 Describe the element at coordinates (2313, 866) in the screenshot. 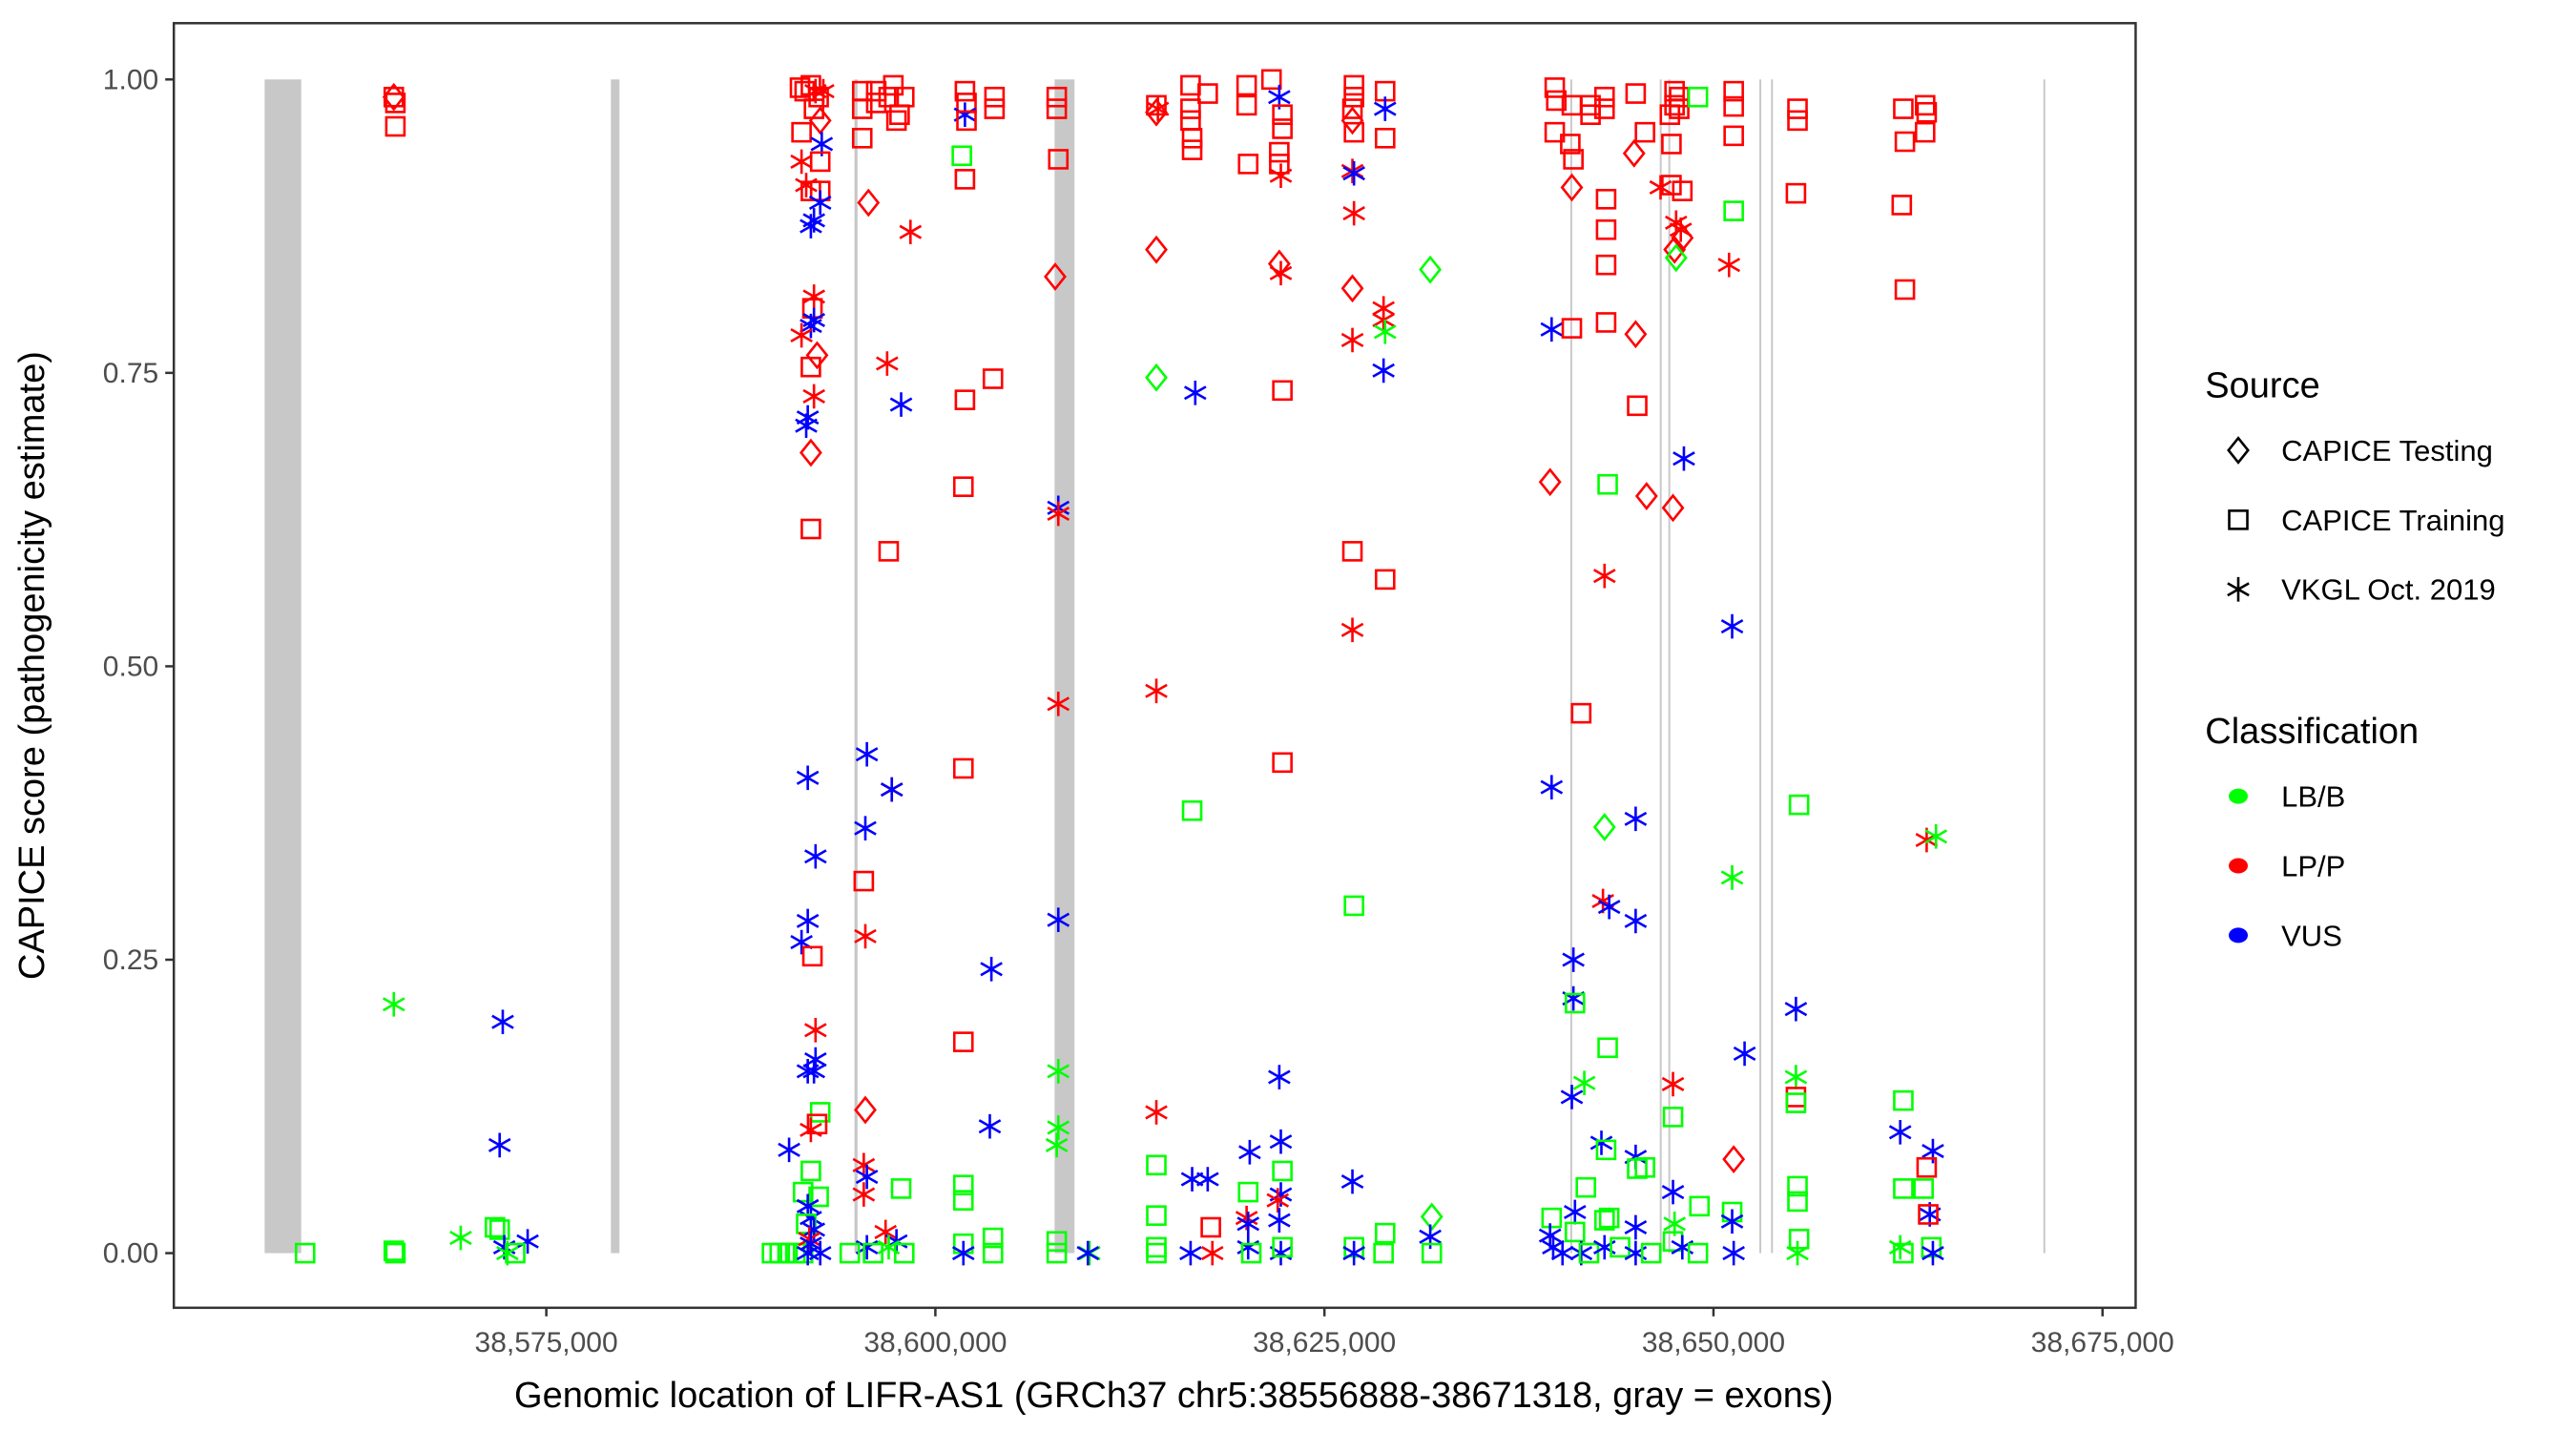

I see `legend-label-classification: LP/P` at that location.